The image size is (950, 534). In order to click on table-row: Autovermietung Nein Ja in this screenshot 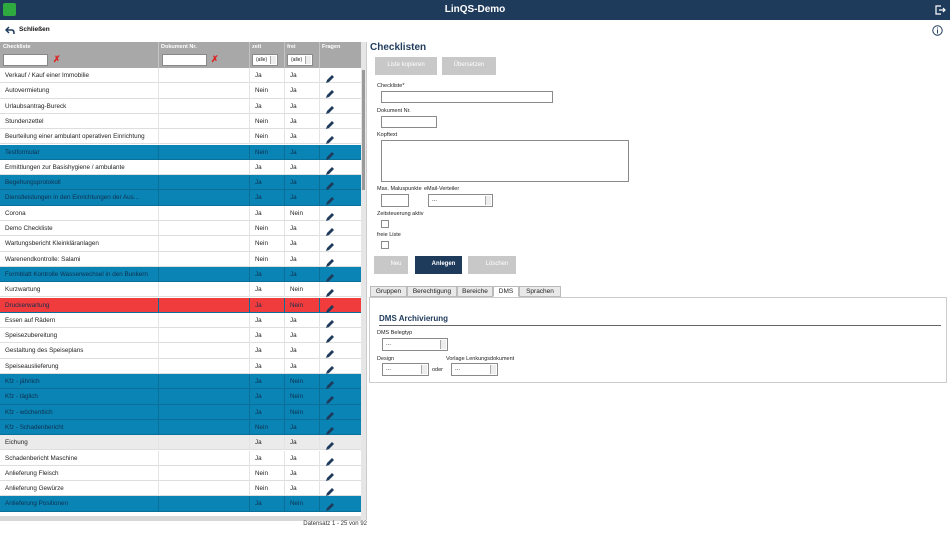, I will do `click(180, 91)`.